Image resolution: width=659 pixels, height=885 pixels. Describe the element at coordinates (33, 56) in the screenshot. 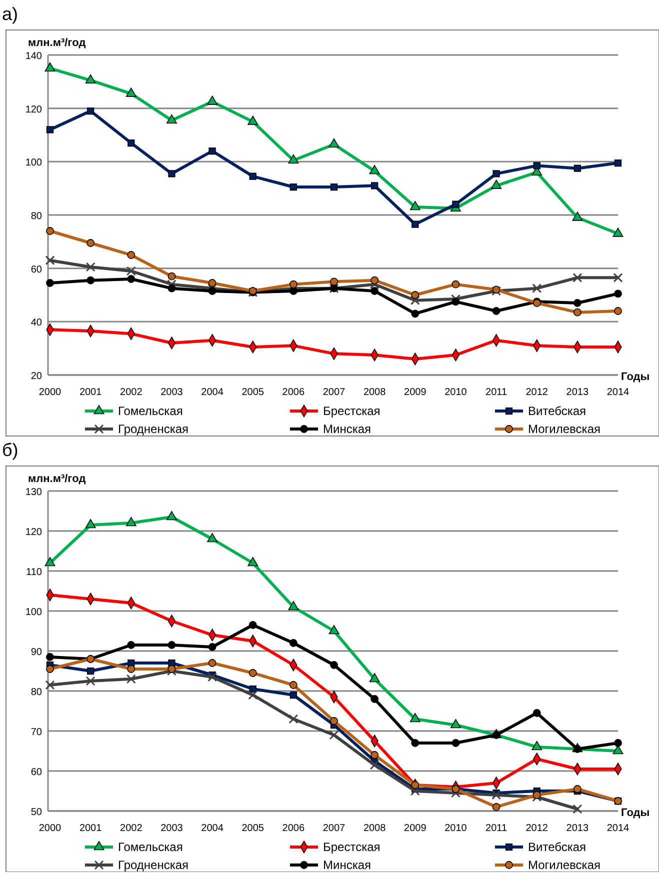

I see `y-tick-label: 140` at that location.